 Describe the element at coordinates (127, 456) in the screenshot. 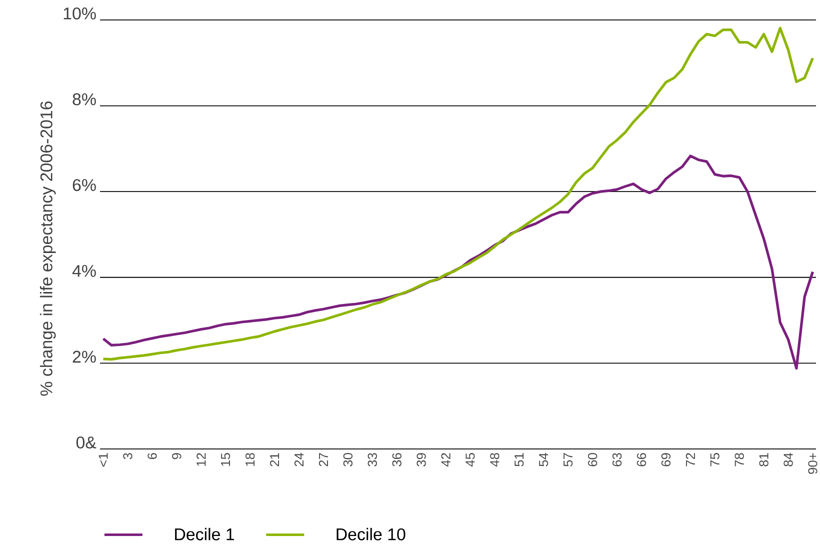

I see `x-tick-label: 3` at that location.